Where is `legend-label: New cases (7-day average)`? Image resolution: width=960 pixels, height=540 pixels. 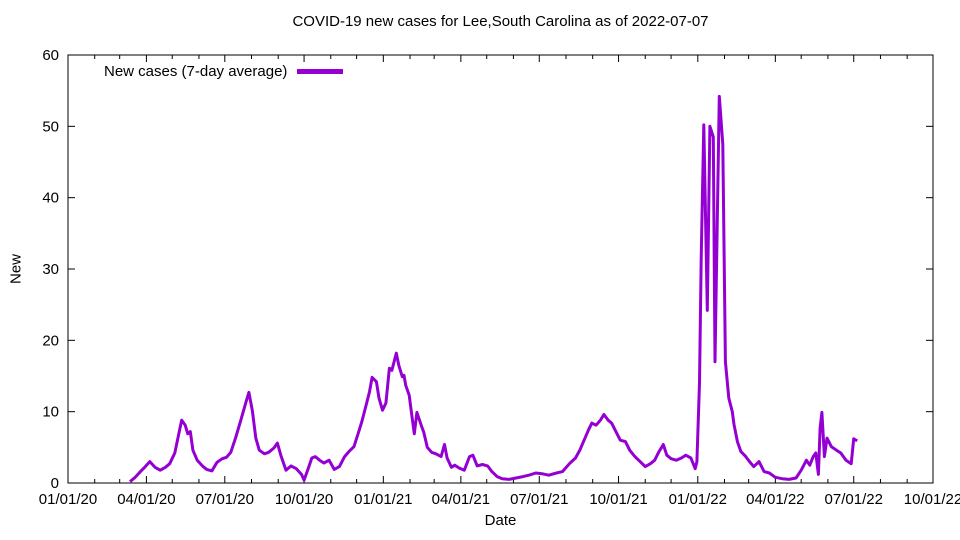 legend-label: New cases (7-day average) is located at coordinates (196, 71).